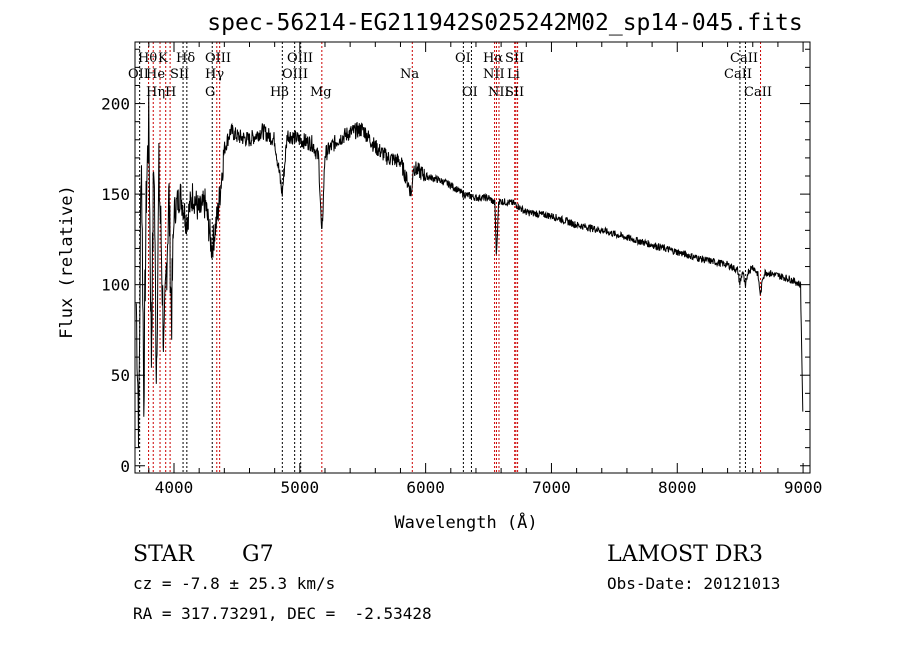  Describe the element at coordinates (164, 554) in the screenshot. I see `object-class: STAR` at that location.